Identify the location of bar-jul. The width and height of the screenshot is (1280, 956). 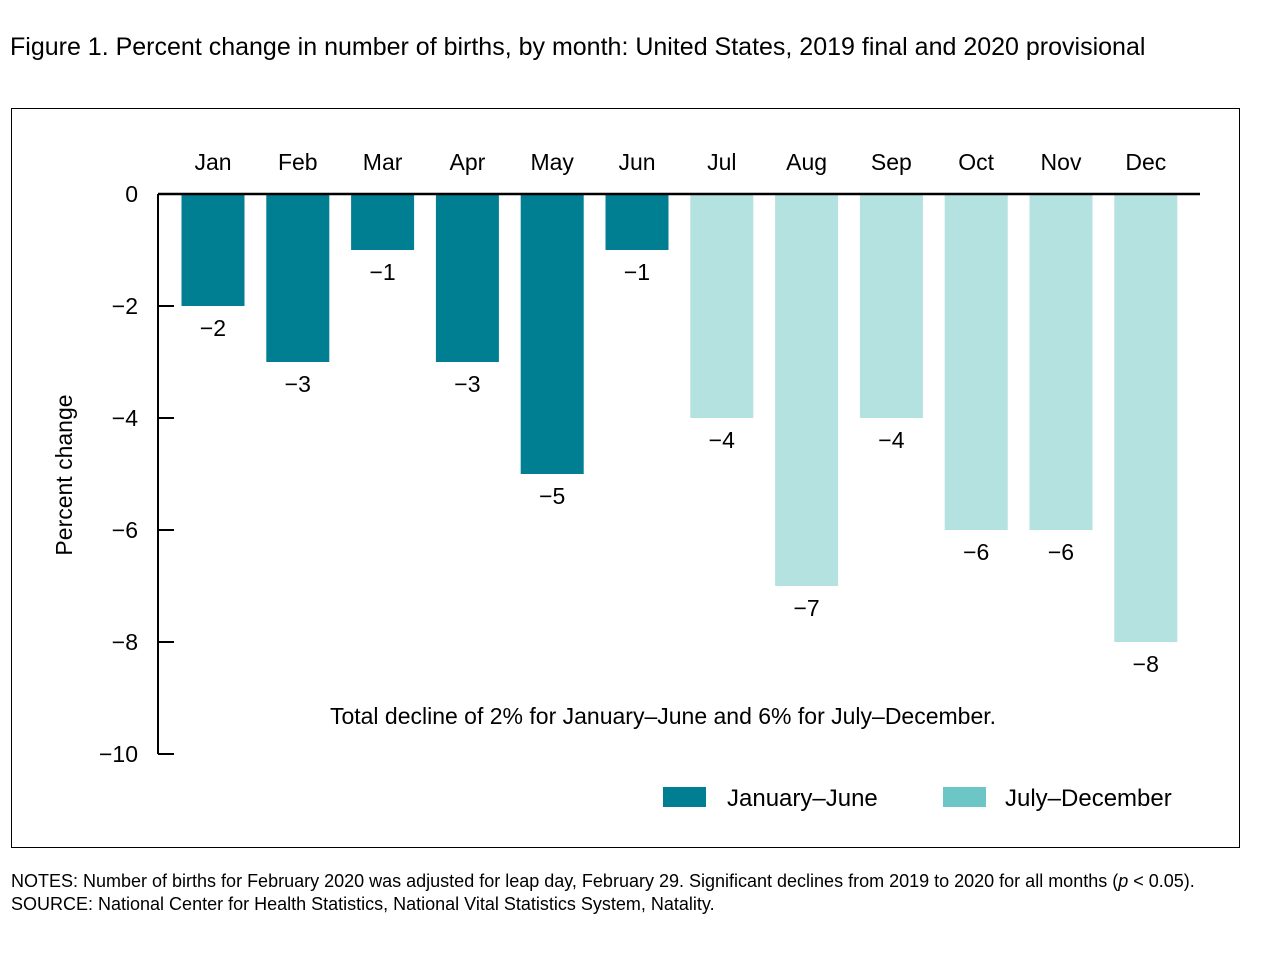
(722, 306).